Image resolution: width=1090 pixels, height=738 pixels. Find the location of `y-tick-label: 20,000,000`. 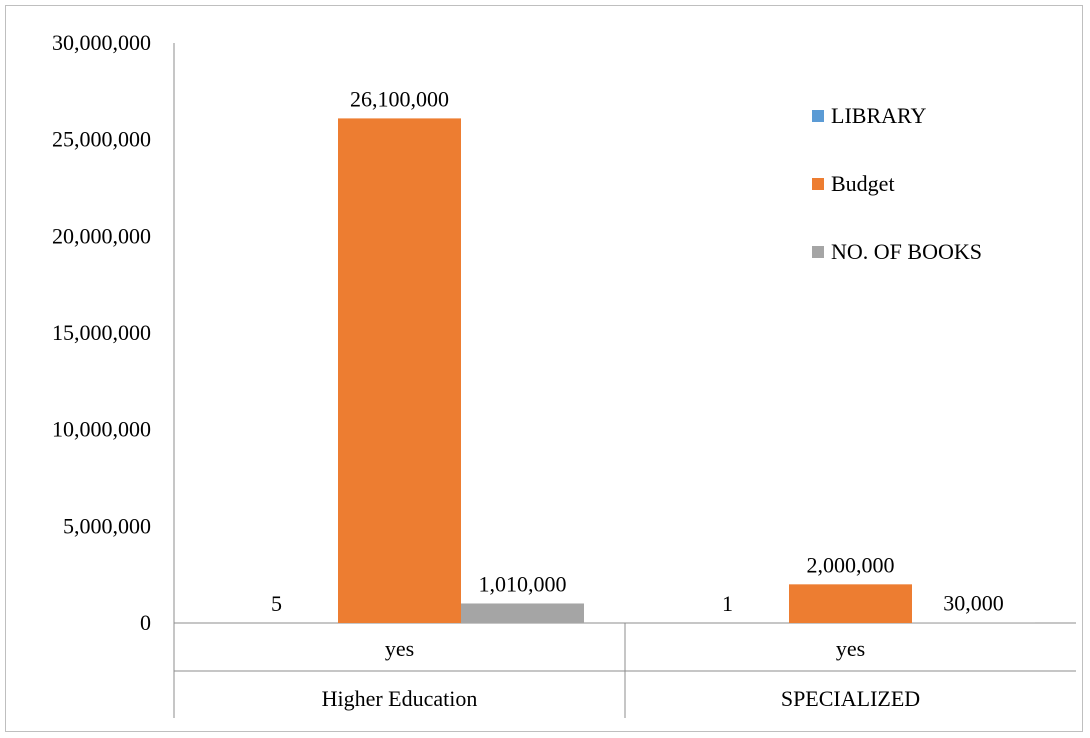

y-tick-label: 20,000,000 is located at coordinates (101, 235).